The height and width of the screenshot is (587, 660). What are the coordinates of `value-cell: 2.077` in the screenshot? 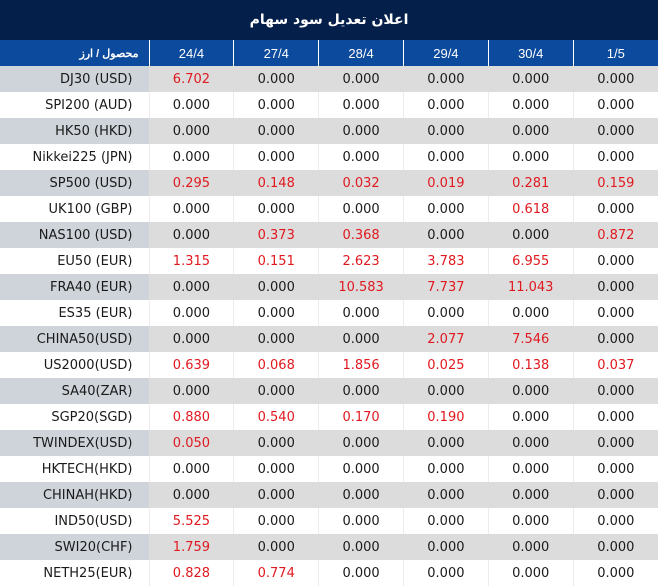 It's located at (445, 339).